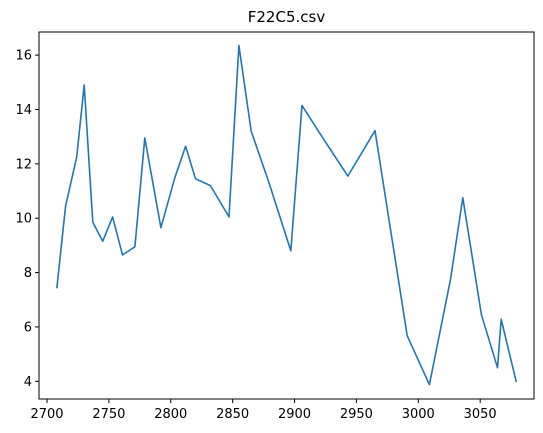 The width and height of the screenshot is (543, 433). What do you see at coordinates (46, 414) in the screenshot?
I see `x-tick-label: 2700` at bounding box center [46, 414].